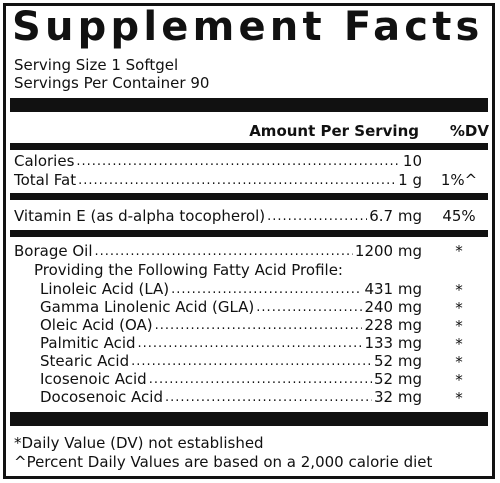 The image size is (500, 483). Describe the element at coordinates (334, 131) in the screenshot. I see `amount-per-serving-header: Amount Per Serving` at that location.